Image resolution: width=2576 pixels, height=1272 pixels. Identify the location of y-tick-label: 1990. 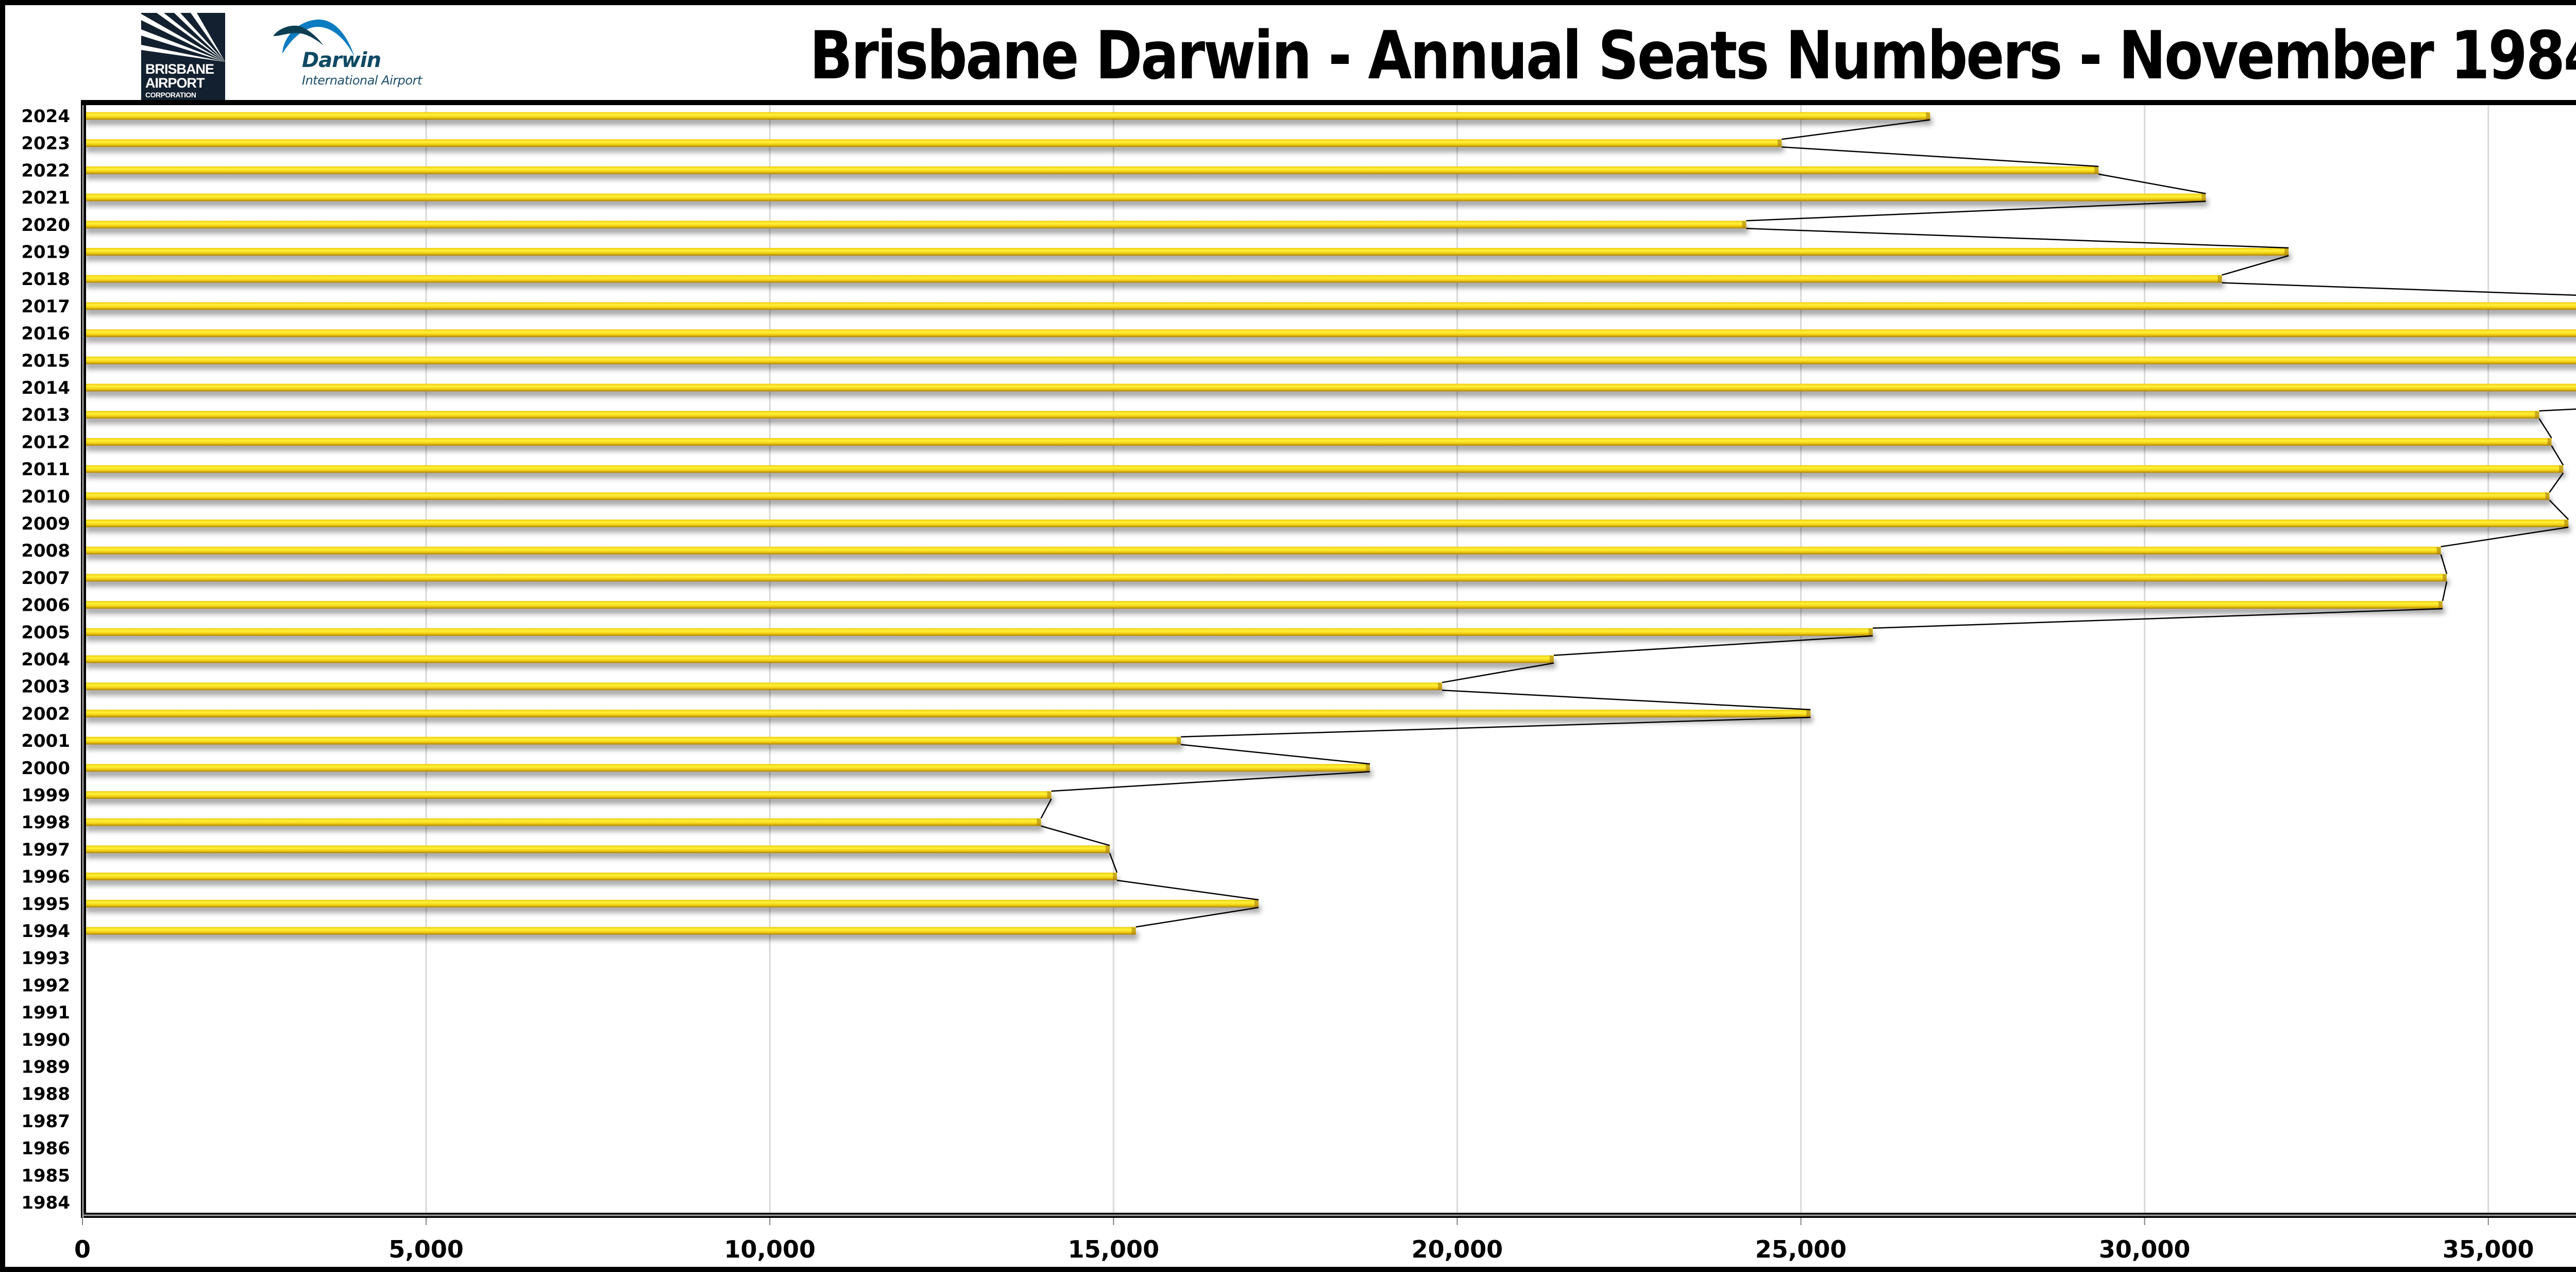
(45, 1040).